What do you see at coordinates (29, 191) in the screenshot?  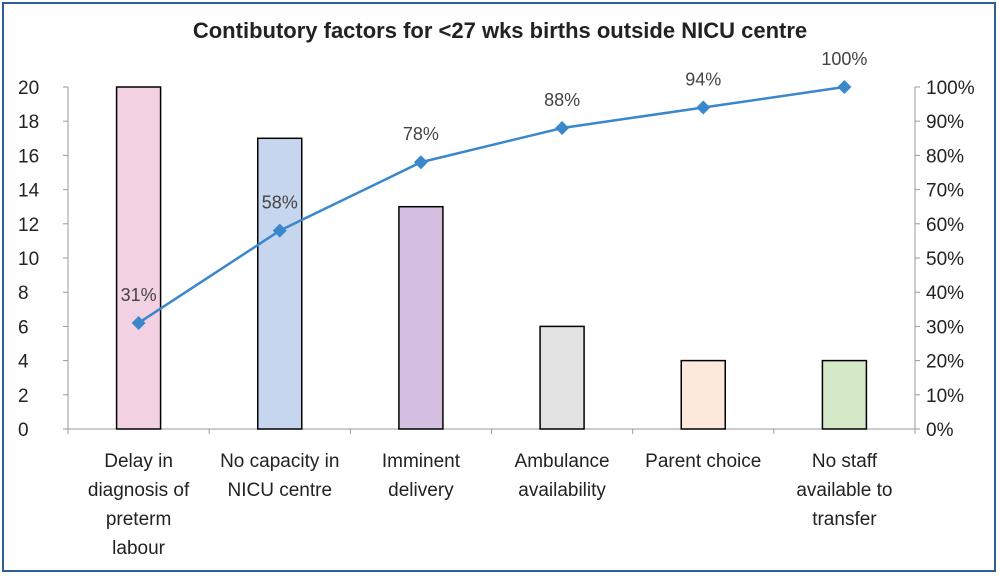 I see `left-tick-label: 14` at bounding box center [29, 191].